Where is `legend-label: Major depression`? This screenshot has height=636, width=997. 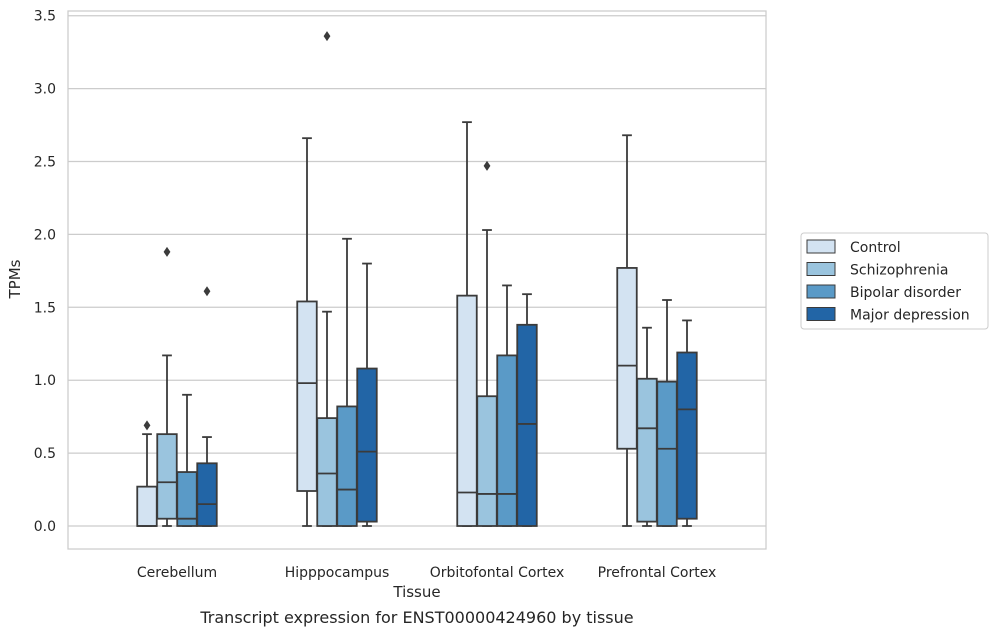 legend-label: Major depression is located at coordinates (910, 316).